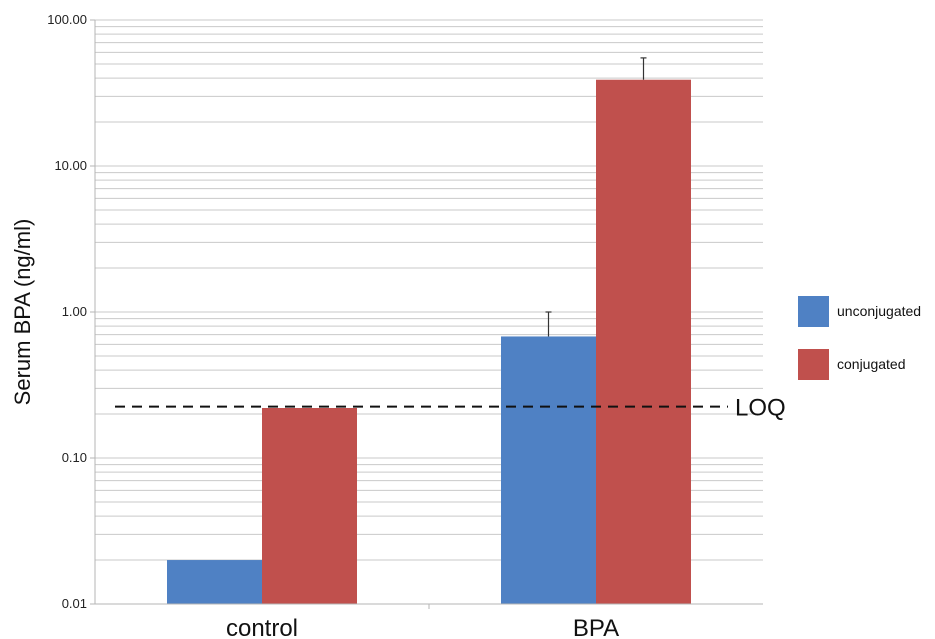 The height and width of the screenshot is (639, 935). What do you see at coordinates (596, 627) in the screenshot?
I see `x-tick-label-BPA: BPA` at bounding box center [596, 627].